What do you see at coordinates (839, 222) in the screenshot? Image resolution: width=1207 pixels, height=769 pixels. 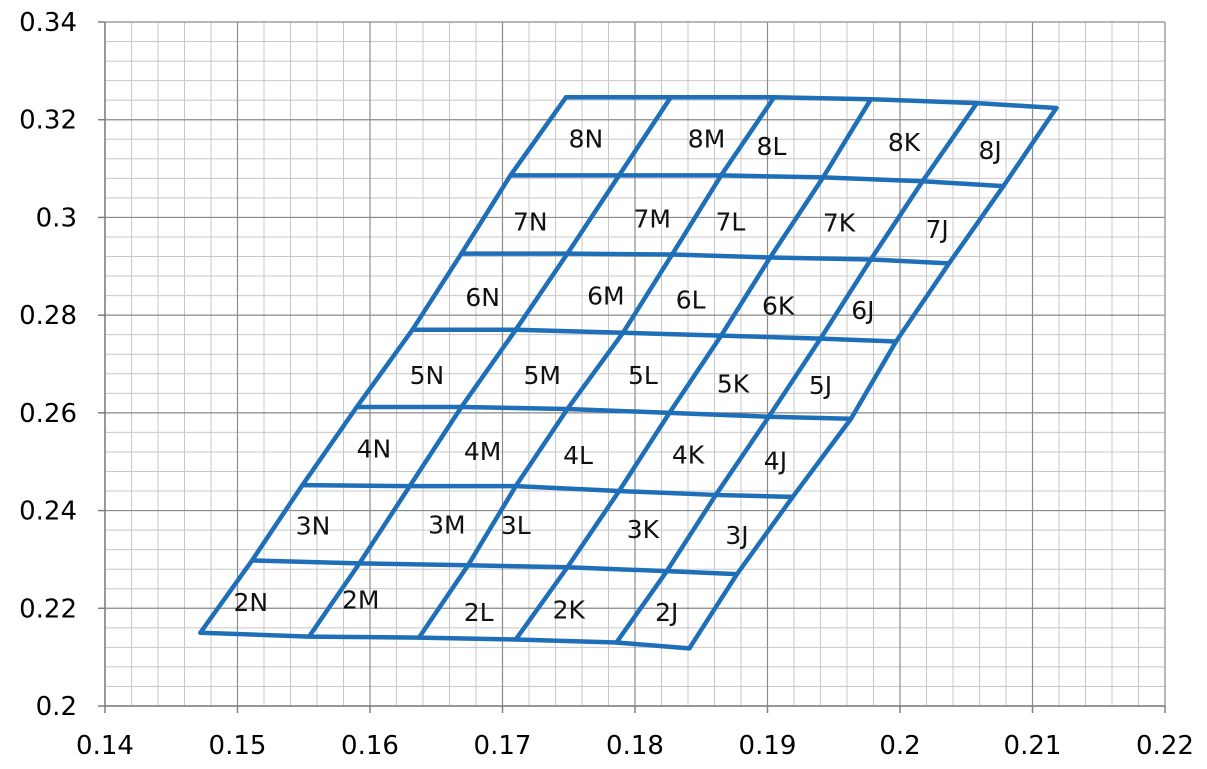 I see `cell-label: 7K` at bounding box center [839, 222].